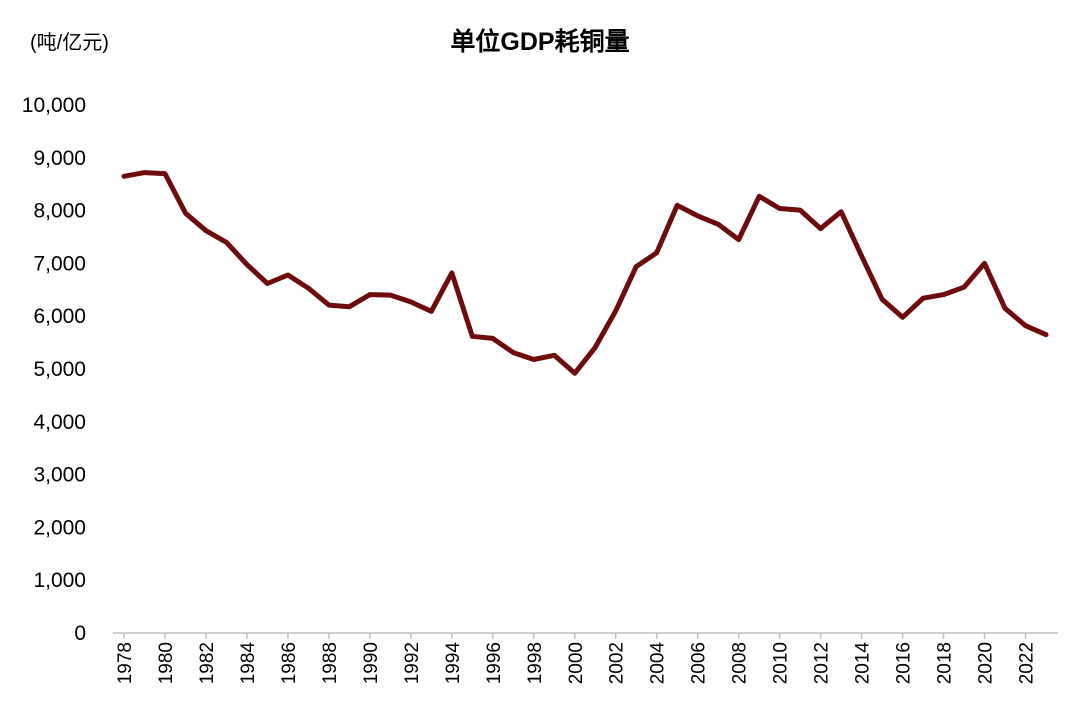 Image resolution: width=1080 pixels, height=723 pixels. Describe the element at coordinates (289, 663) in the screenshot. I see `x-tick-label: 1986` at that location.